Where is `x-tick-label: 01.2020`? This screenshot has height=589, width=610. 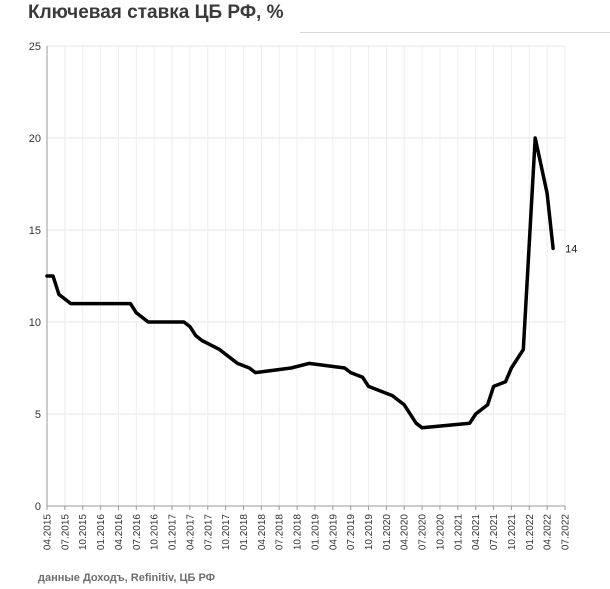 x-tick-label: 01.2020 is located at coordinates (387, 532).